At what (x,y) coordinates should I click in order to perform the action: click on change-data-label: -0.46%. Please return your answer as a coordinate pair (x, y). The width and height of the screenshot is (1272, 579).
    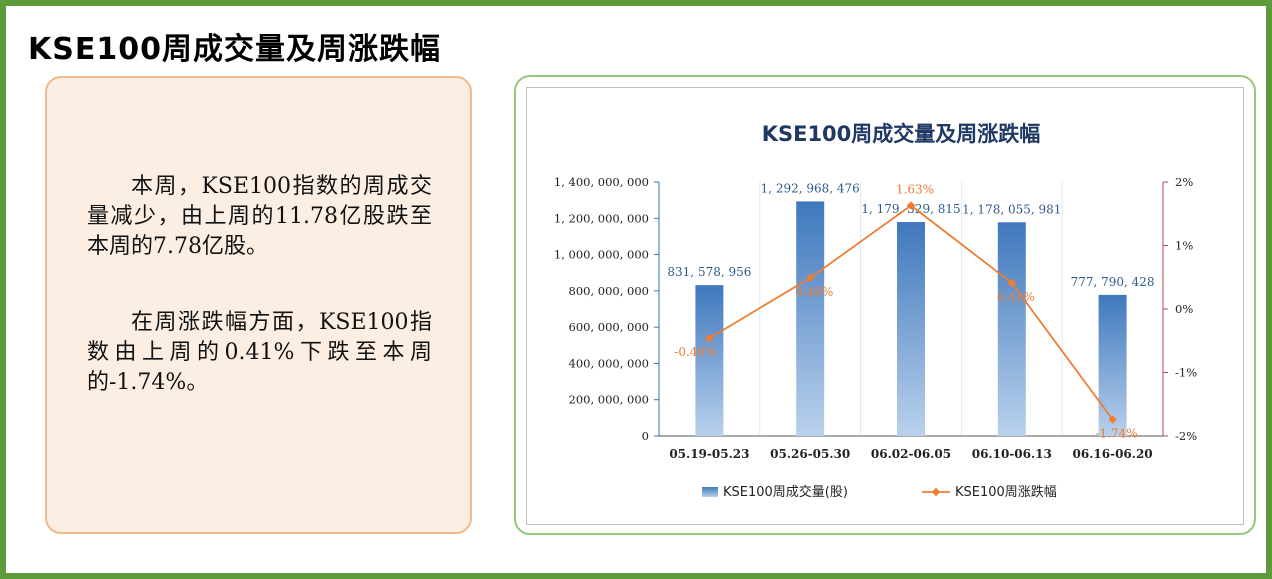
    Looking at the image, I should click on (695, 352).